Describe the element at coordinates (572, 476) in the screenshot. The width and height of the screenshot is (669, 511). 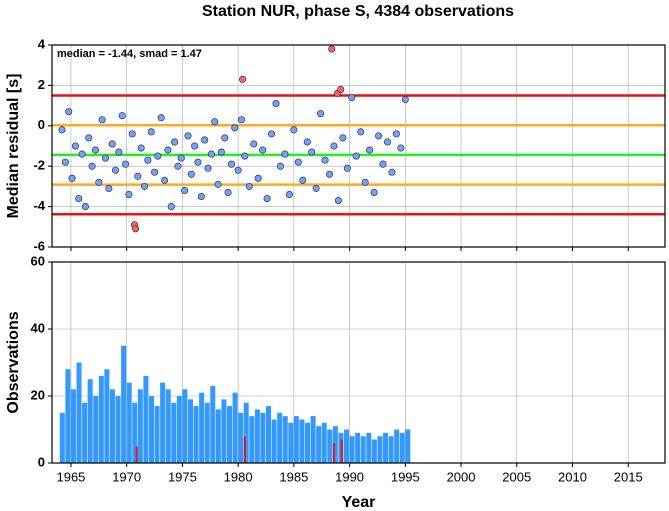
I see `x-tick-label: 2010` at that location.